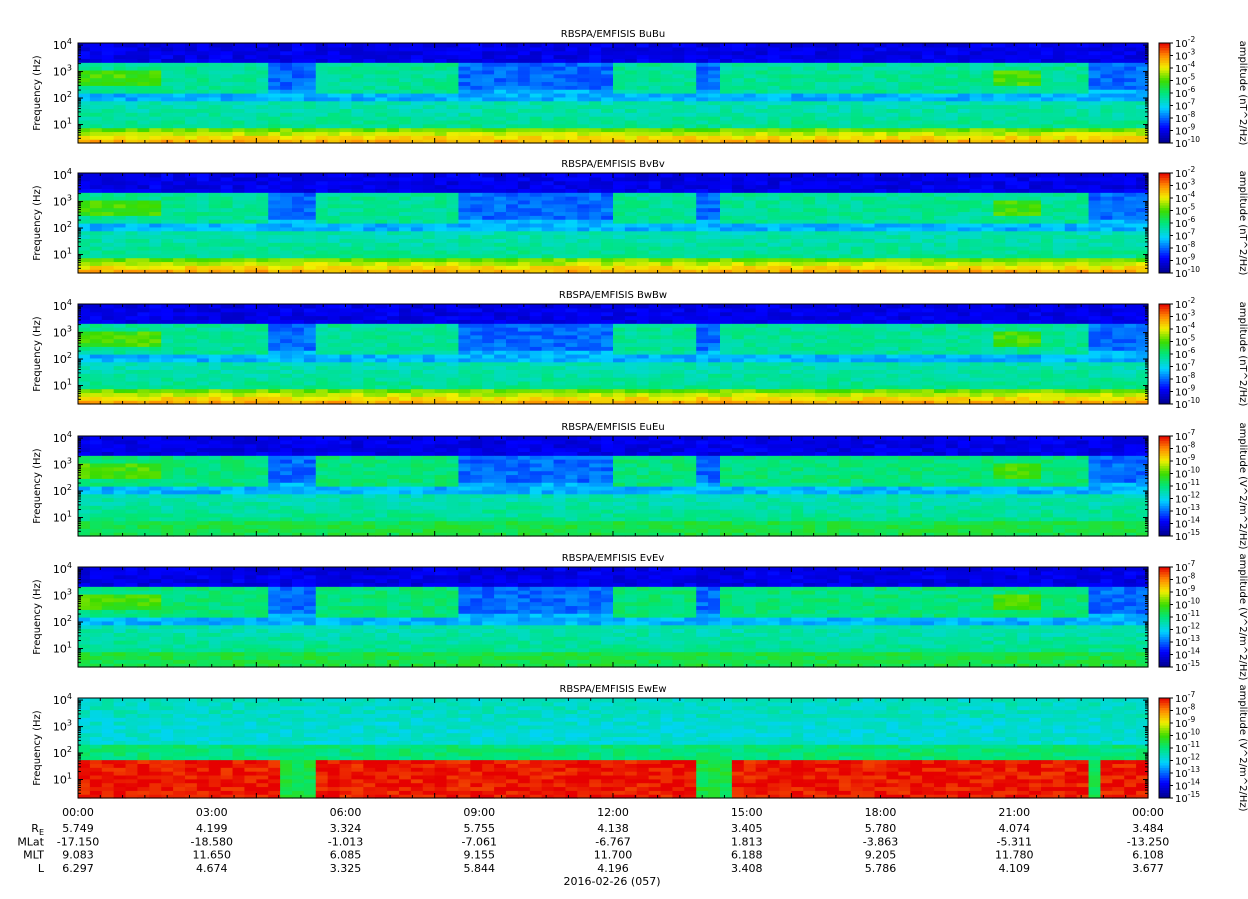 The width and height of the screenshot is (1248, 899). What do you see at coordinates (345, 841) in the screenshot?
I see `ephemeris-value: -1.013` at bounding box center [345, 841].